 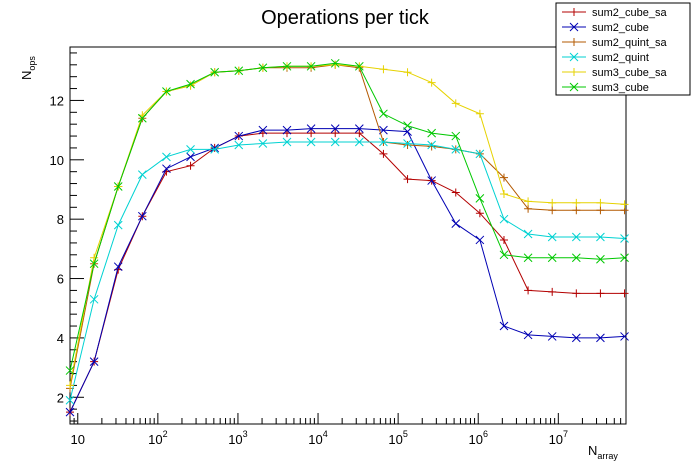 I want to click on y-axis-title: Nops, so click(x=28, y=68).